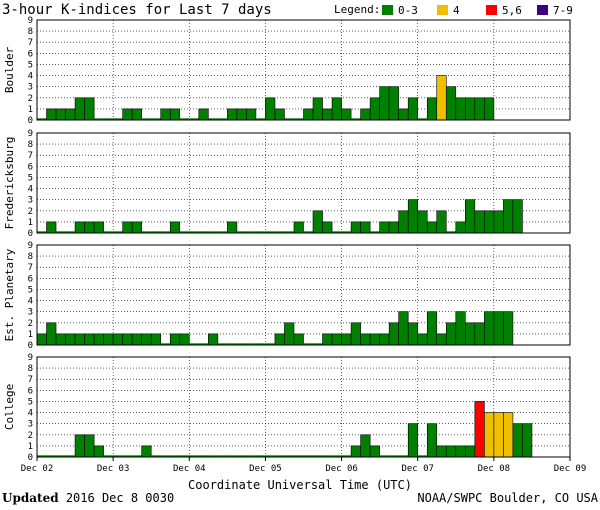  Describe the element at coordinates (30, 324) in the screenshot. I see `y-tick-label: 2` at that location.